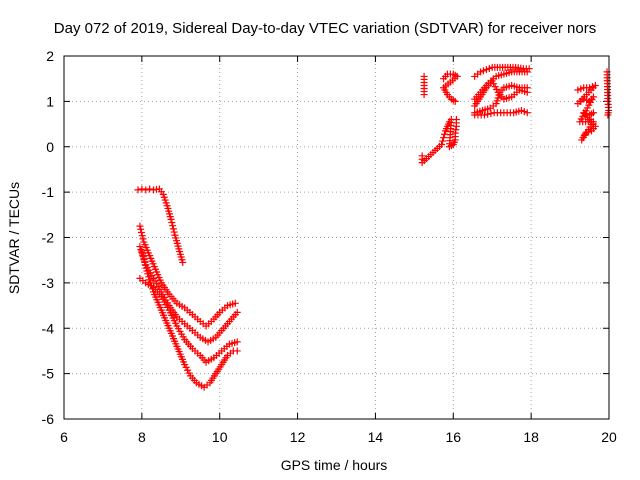 The image size is (640, 480). I want to click on series-arc-l, so click(501, 112).